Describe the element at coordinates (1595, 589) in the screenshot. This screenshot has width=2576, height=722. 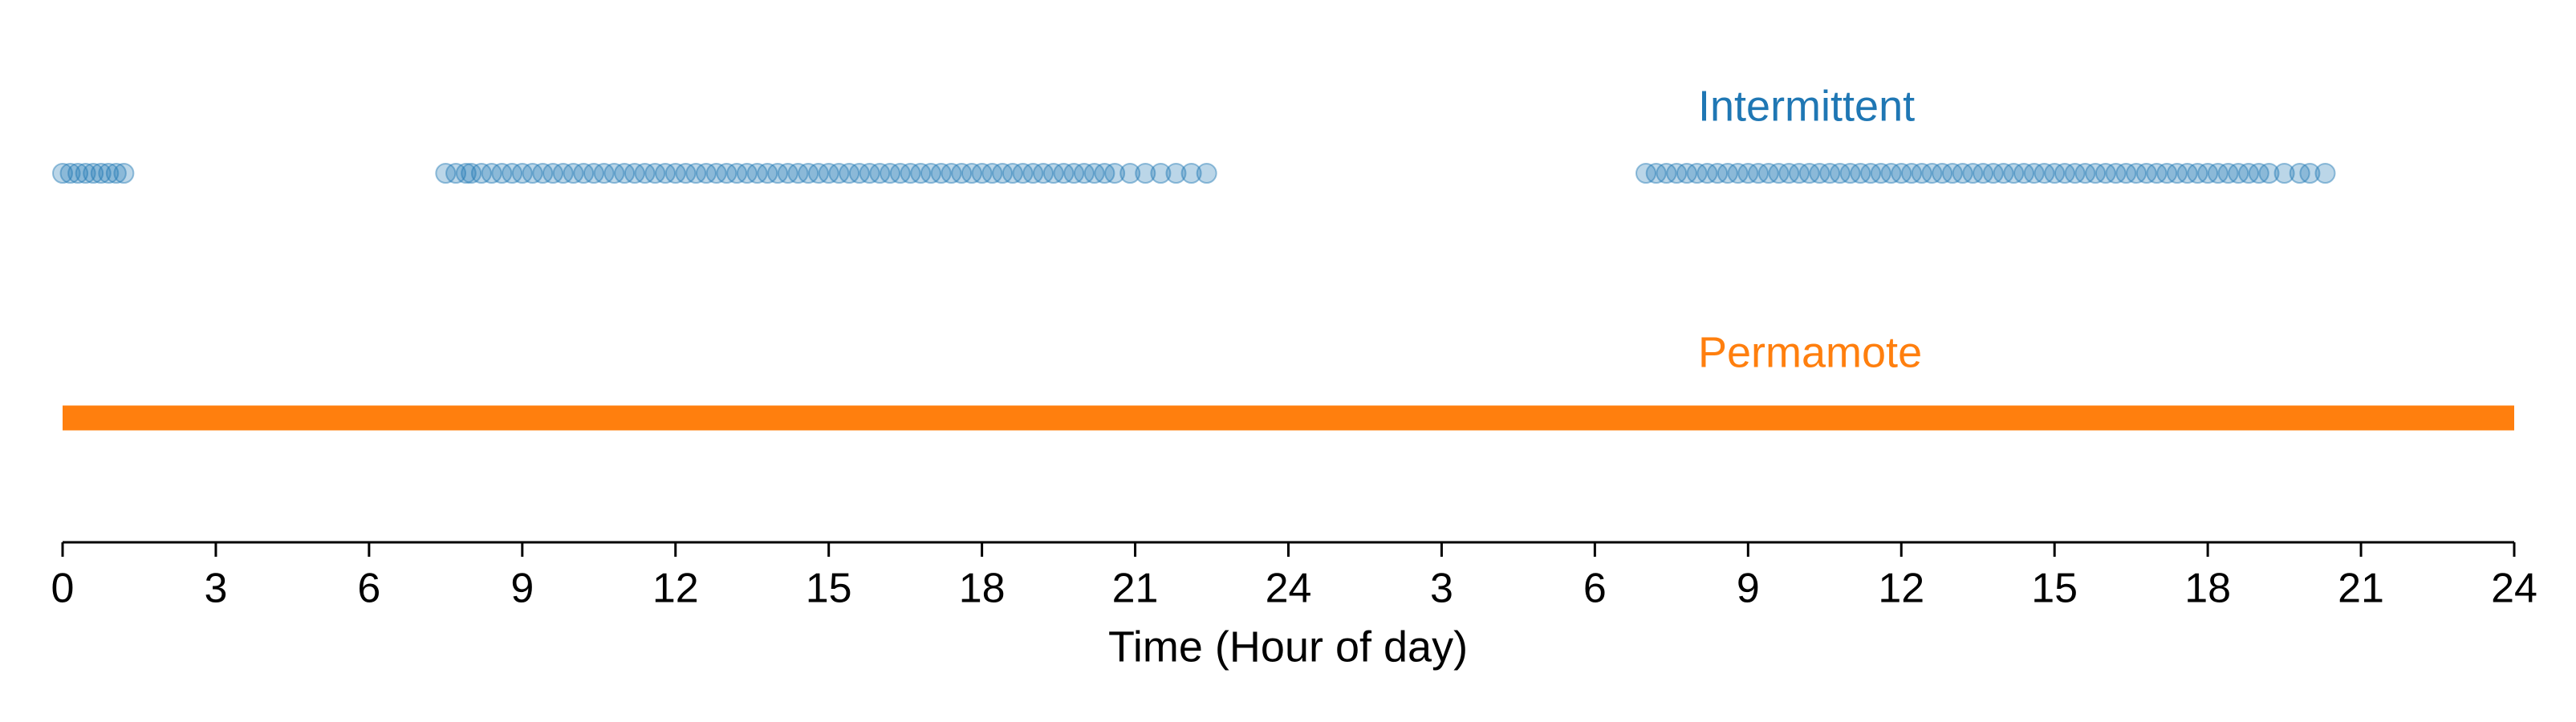
I see `x-tick-label: 6` at that location.